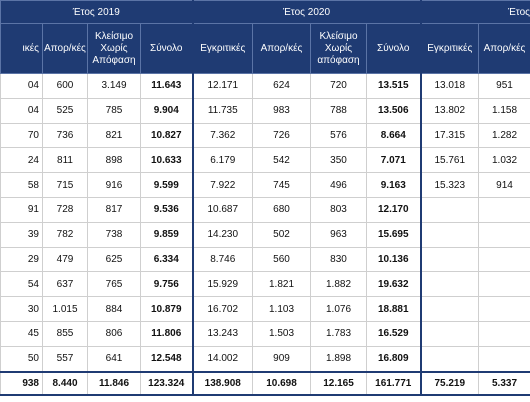 The image size is (530, 402). I want to click on cell: 3.149, so click(114, 86).